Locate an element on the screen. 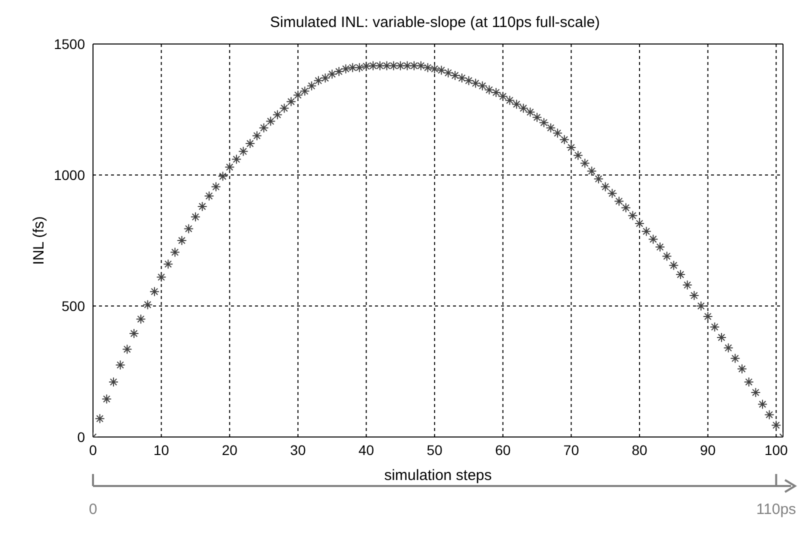  x-tick-label: 40 is located at coordinates (366, 450).